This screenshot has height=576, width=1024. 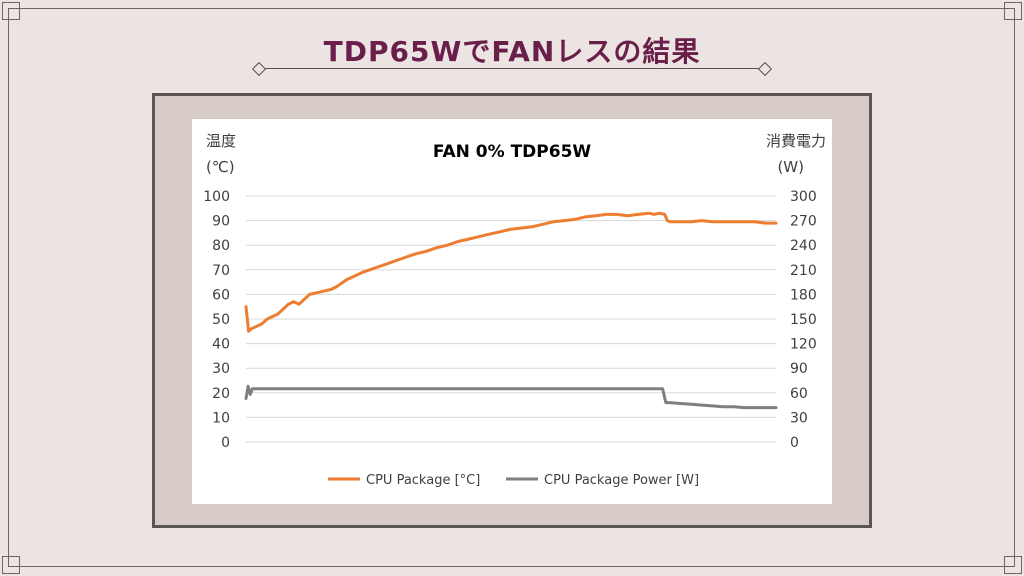 What do you see at coordinates (221, 246) in the screenshot?
I see `y-left-tick-label: 80` at bounding box center [221, 246].